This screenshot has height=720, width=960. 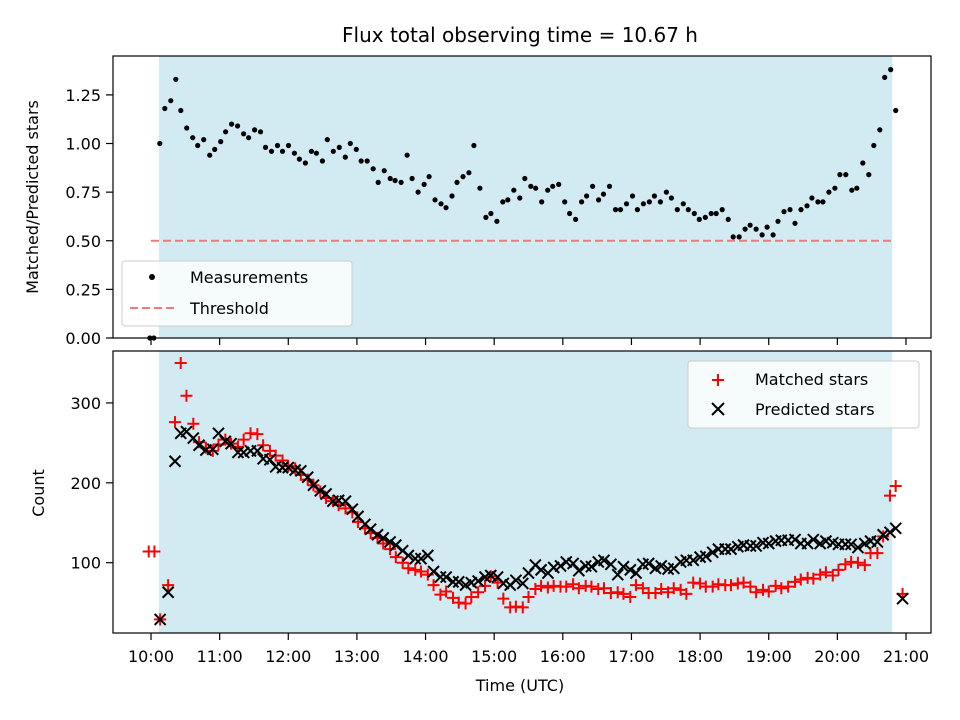 I want to click on top-legend: Measurements Threshold, so click(x=237, y=293).